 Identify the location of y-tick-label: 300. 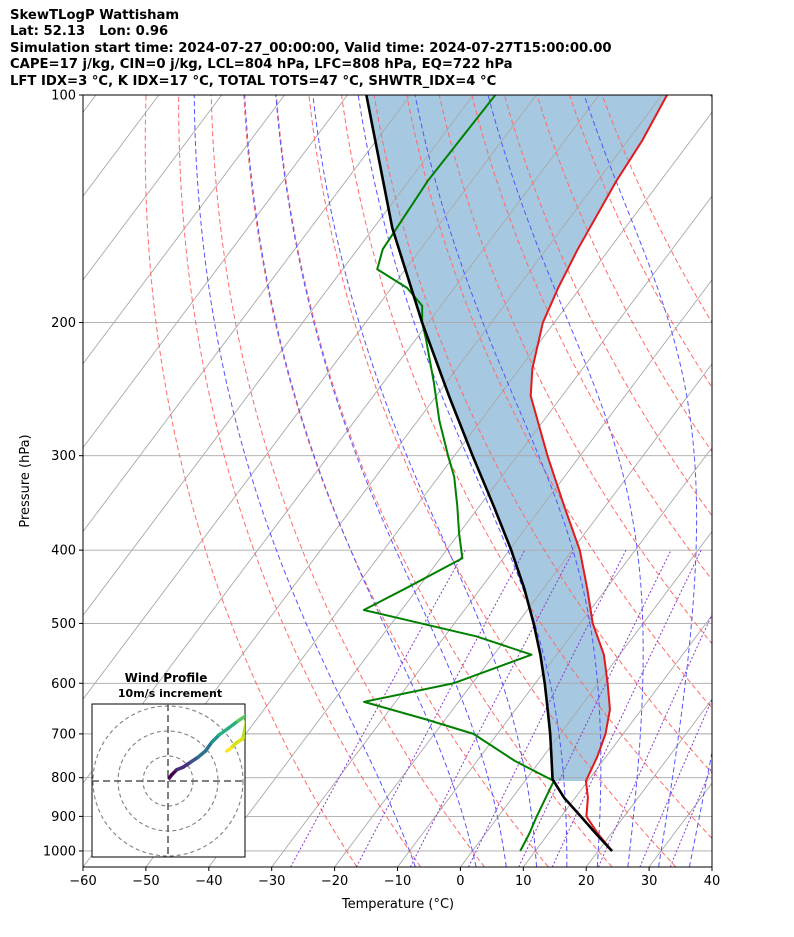
(63, 456).